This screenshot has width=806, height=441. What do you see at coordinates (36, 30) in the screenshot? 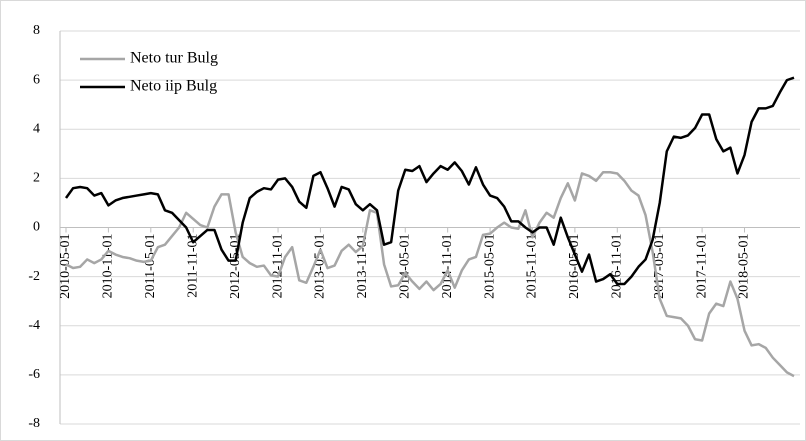
I see `y-tick-label: 8` at bounding box center [36, 30].